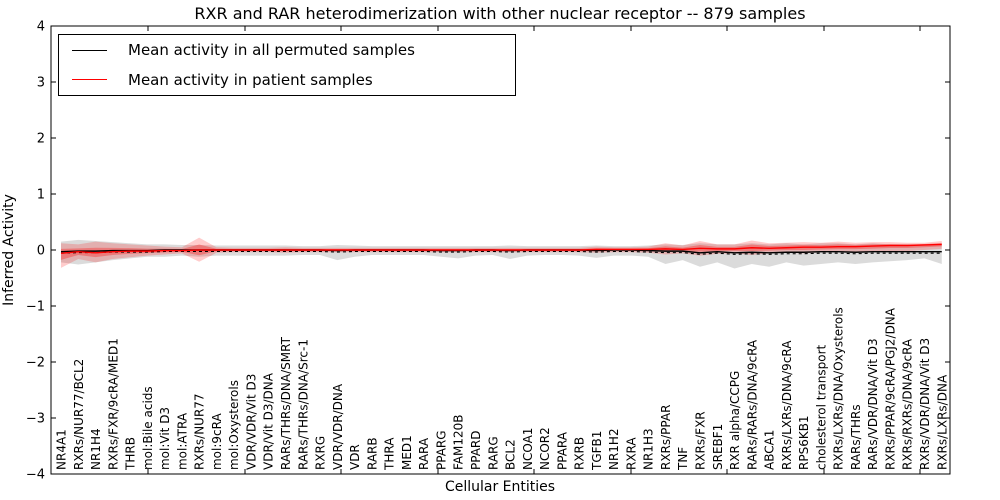  I want to click on svg-text: VDR, so click(355, 457).